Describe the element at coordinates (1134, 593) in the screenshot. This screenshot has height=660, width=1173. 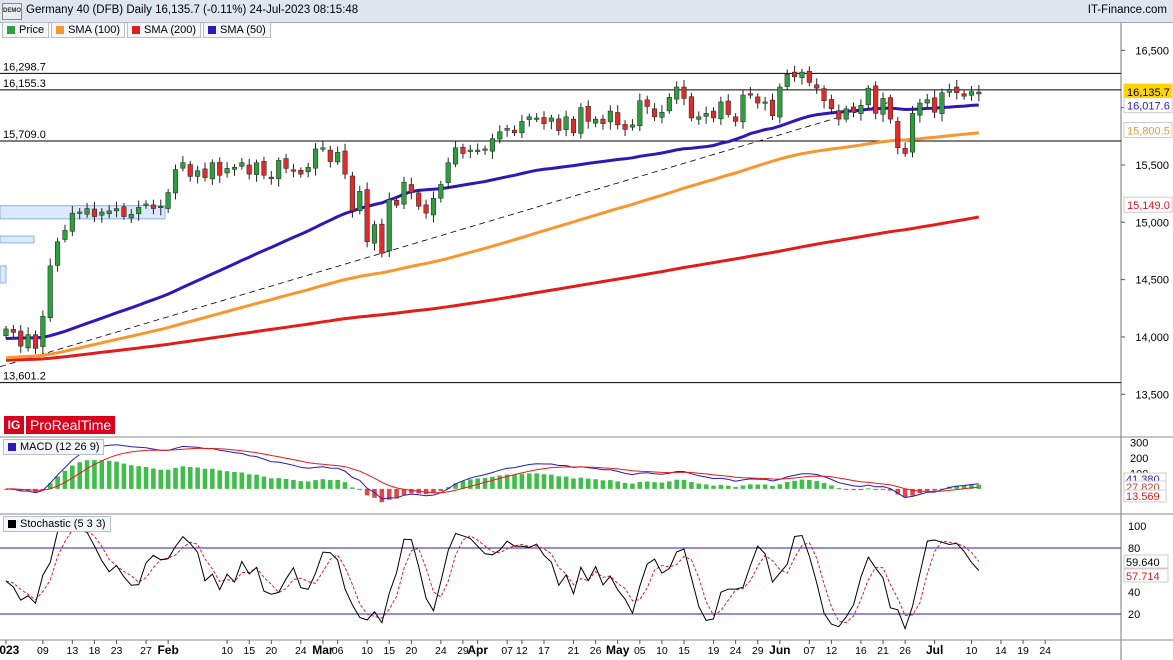
I see `stochastic-y-tick-label: 40` at that location.